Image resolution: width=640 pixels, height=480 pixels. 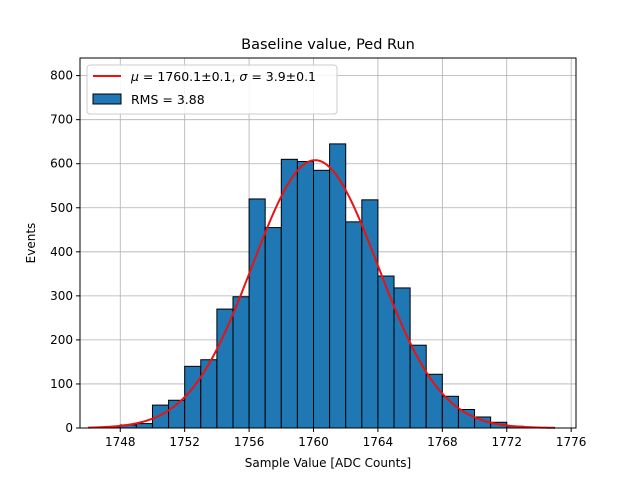 I want to click on x-axis-ticks: 1748 1752 1756 1760 1764 1768 1772 1776, so click(x=345, y=438).